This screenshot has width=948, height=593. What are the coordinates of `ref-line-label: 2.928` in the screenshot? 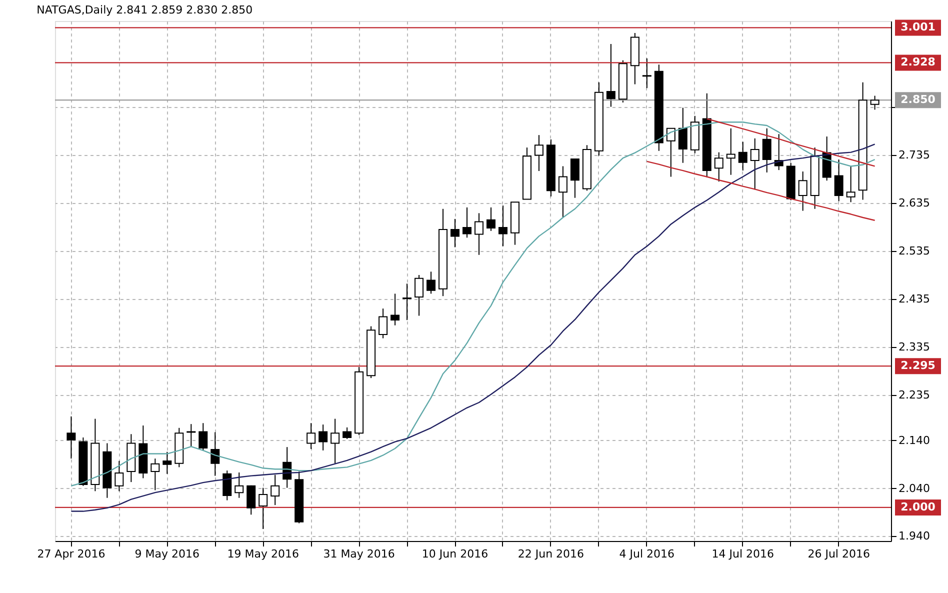 It's located at (918, 62).